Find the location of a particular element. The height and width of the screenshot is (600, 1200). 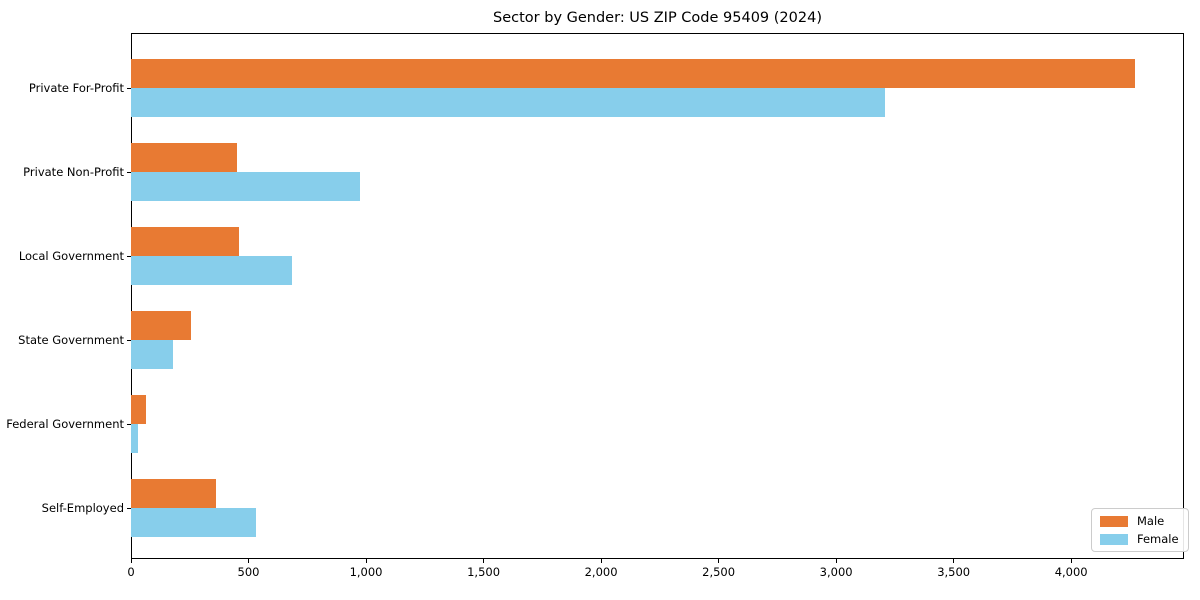

x-tick-label-3500: 3,500 is located at coordinates (954, 572).